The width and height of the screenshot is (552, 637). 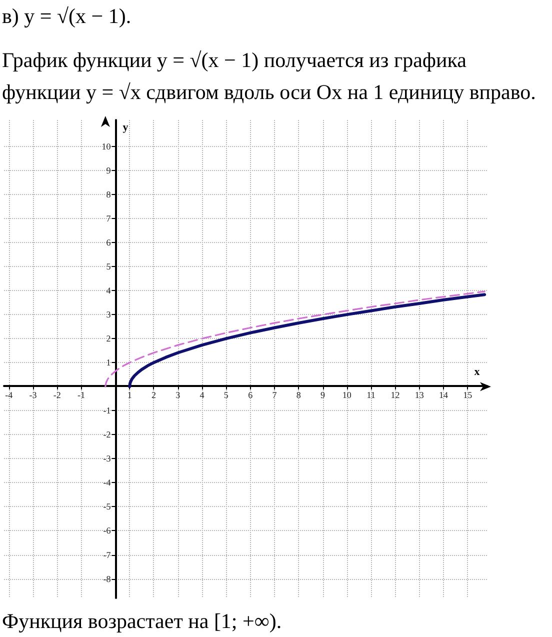 What do you see at coordinates (109, 243) in the screenshot?
I see `y-tick-label: 6` at bounding box center [109, 243].